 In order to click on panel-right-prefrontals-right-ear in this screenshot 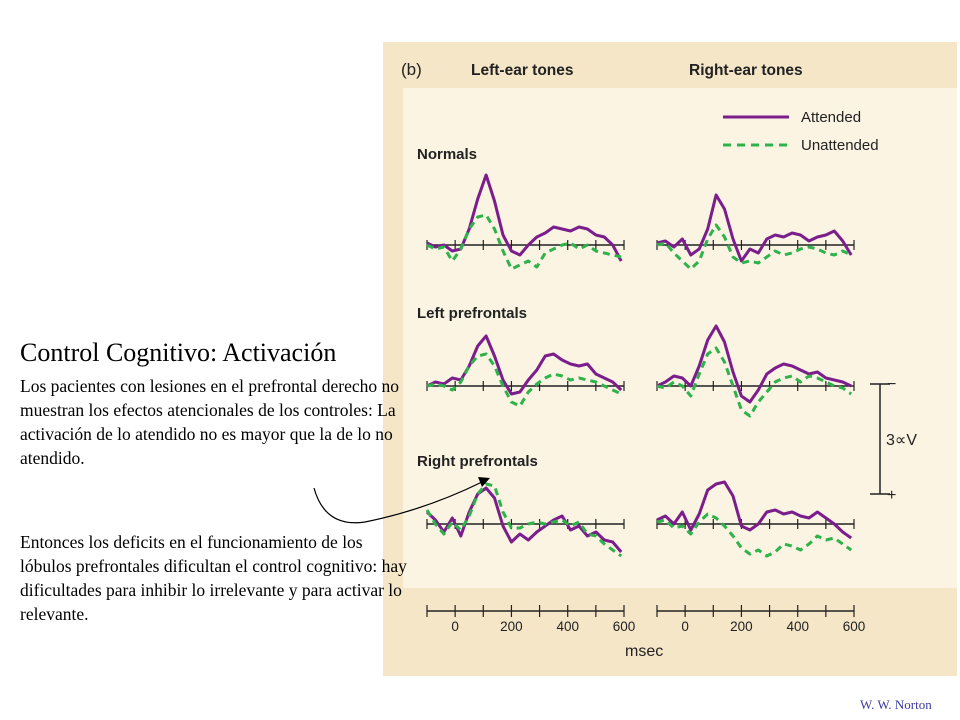, I will do `click(755, 519)`.